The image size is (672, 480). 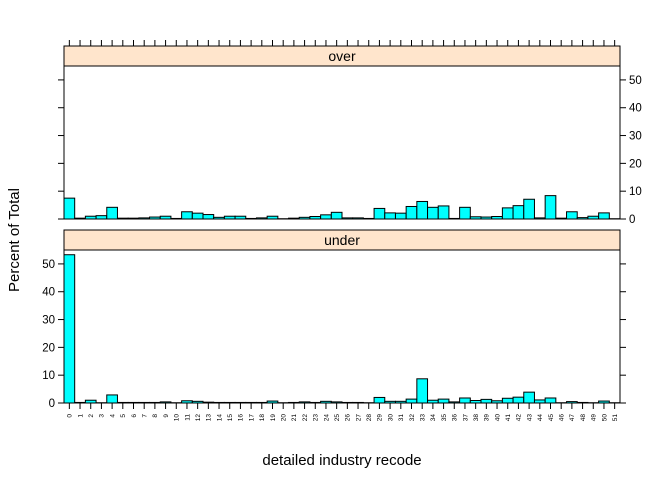 What do you see at coordinates (48, 321) in the screenshot?
I see `ytick-label-under-30: 30` at bounding box center [48, 321].